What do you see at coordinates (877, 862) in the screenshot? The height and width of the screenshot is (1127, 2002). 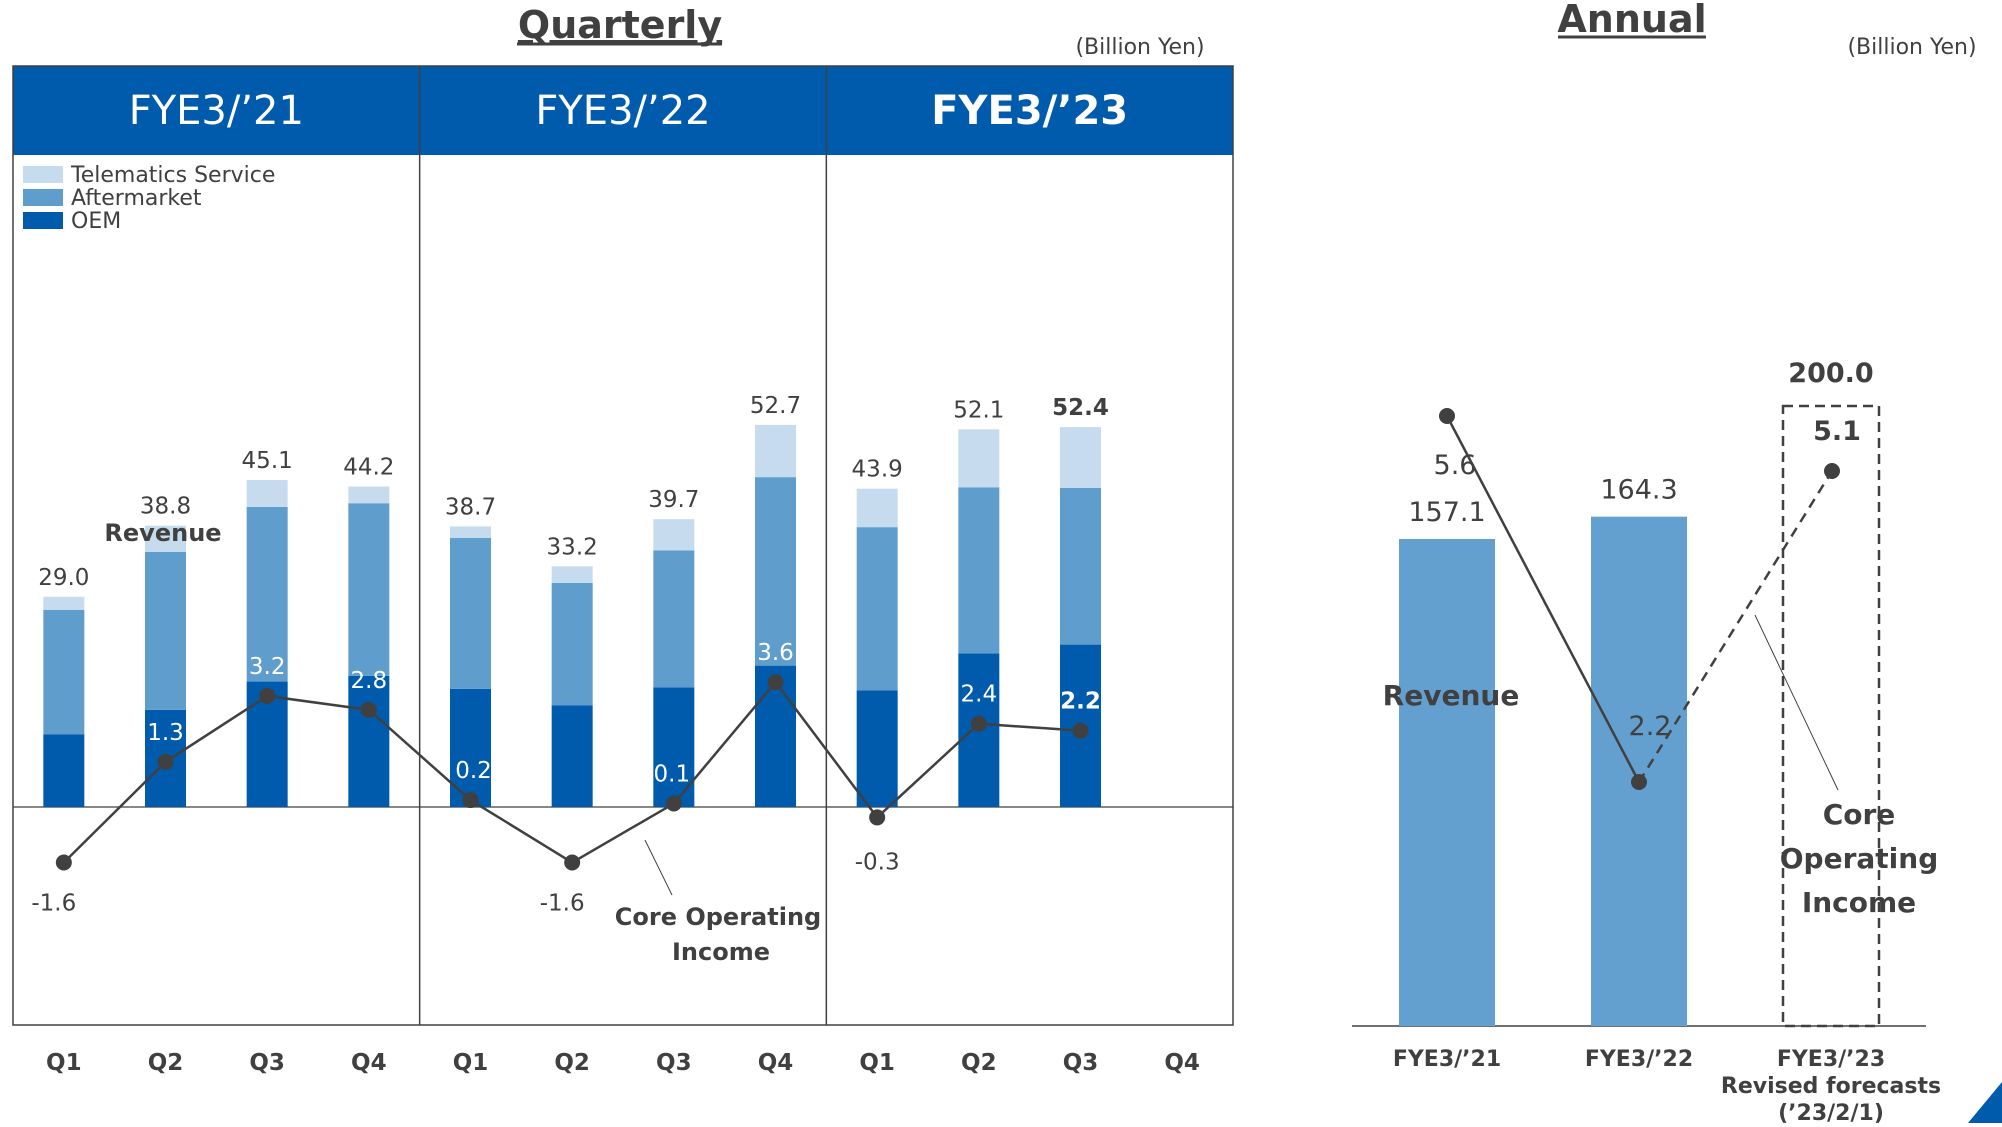 I see `core-operating-income-value-label: -0.3` at bounding box center [877, 862].